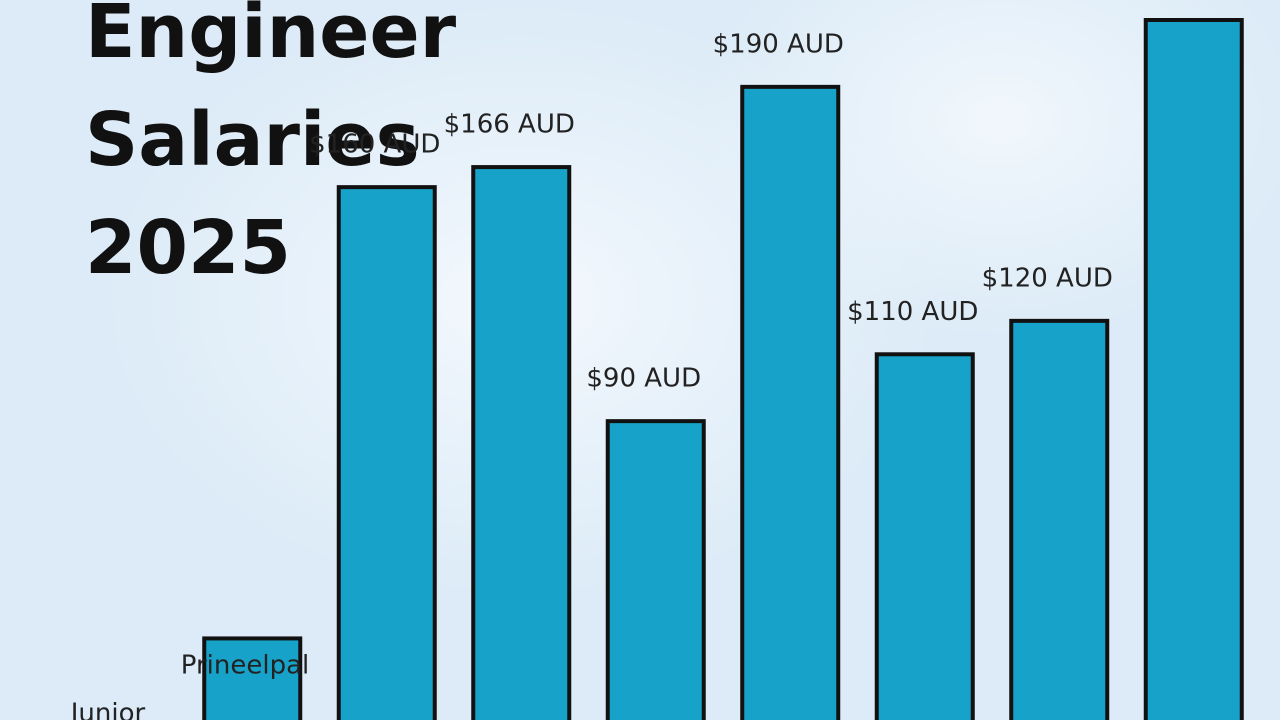 The image size is (1280, 720). What do you see at coordinates (271, 145) in the screenshot?
I see `chart-title: Engineer Salaries 2025` at bounding box center [271, 145].